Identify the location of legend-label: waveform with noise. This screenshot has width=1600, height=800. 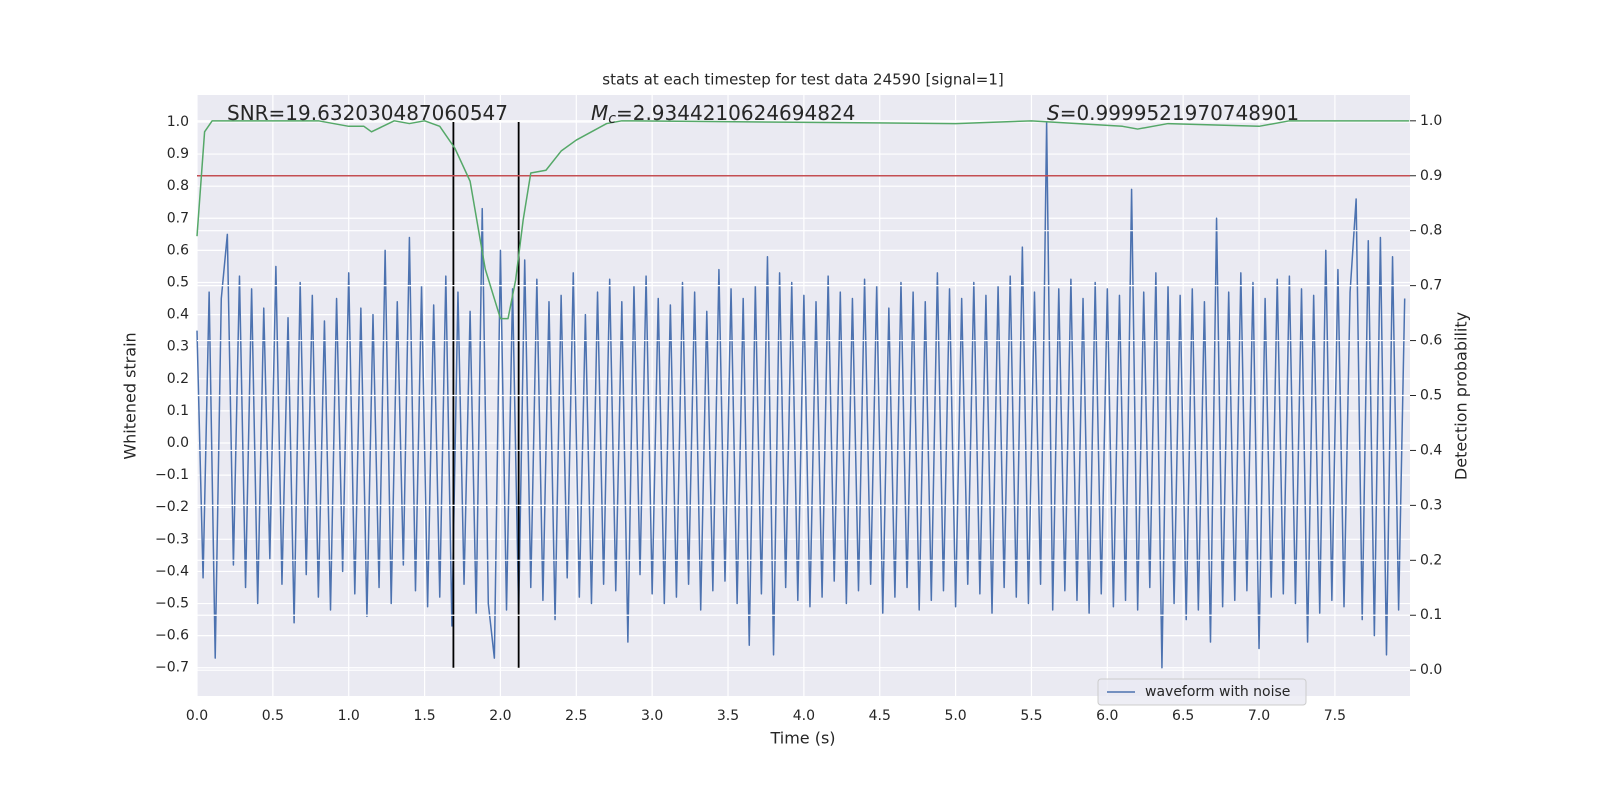
(1217, 692).